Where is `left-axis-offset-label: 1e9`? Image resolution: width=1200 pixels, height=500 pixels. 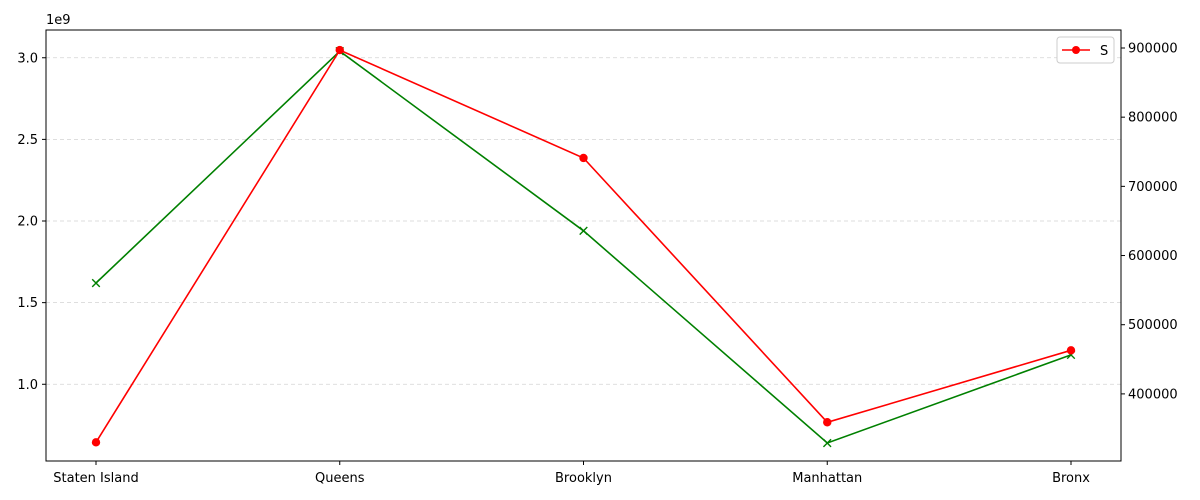 left-axis-offset-label: 1e9 is located at coordinates (58, 20).